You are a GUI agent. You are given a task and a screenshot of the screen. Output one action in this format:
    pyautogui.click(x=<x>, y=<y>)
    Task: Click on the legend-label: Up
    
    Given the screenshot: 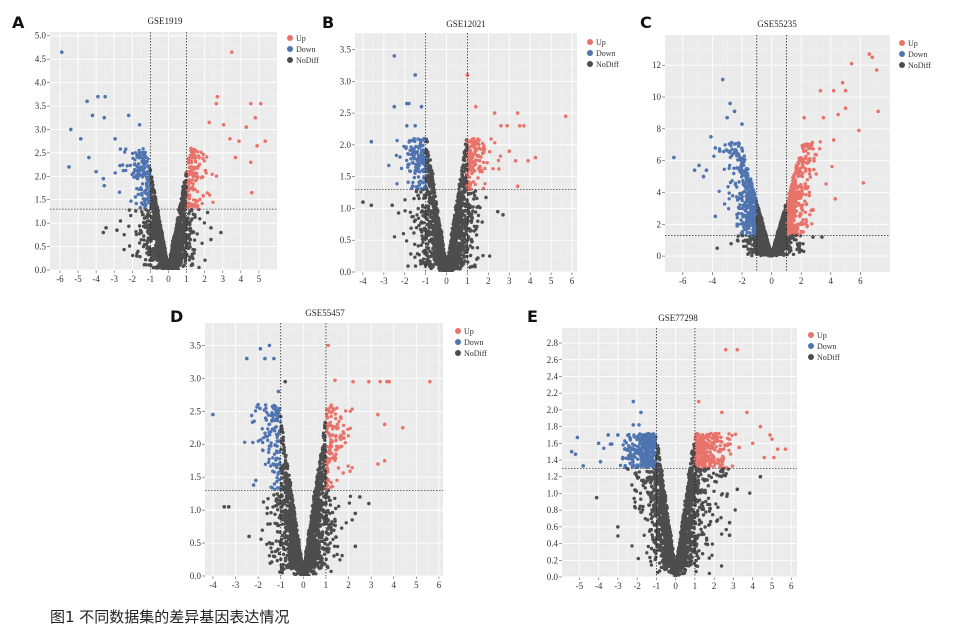 What is the action you would take?
    pyautogui.click(x=301, y=38)
    